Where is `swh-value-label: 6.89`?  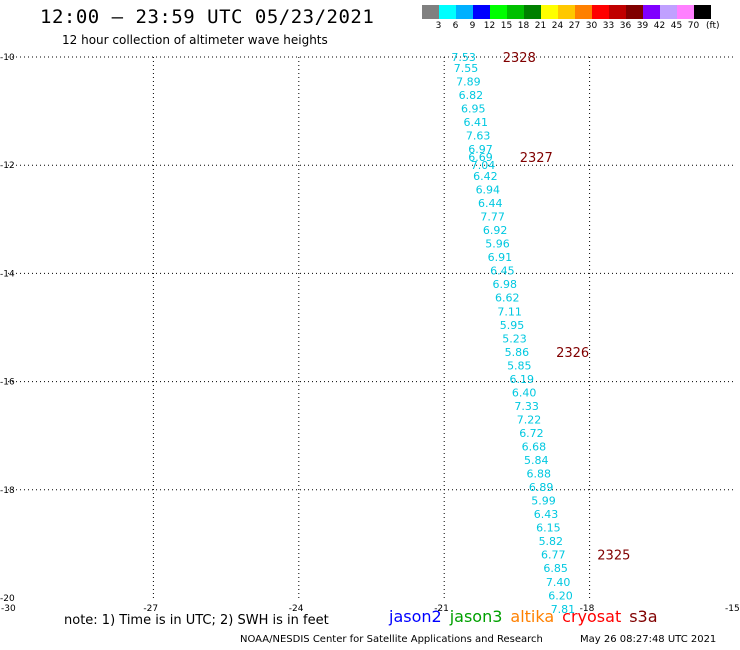
swh-value-label: 6.89 is located at coordinates (541, 487).